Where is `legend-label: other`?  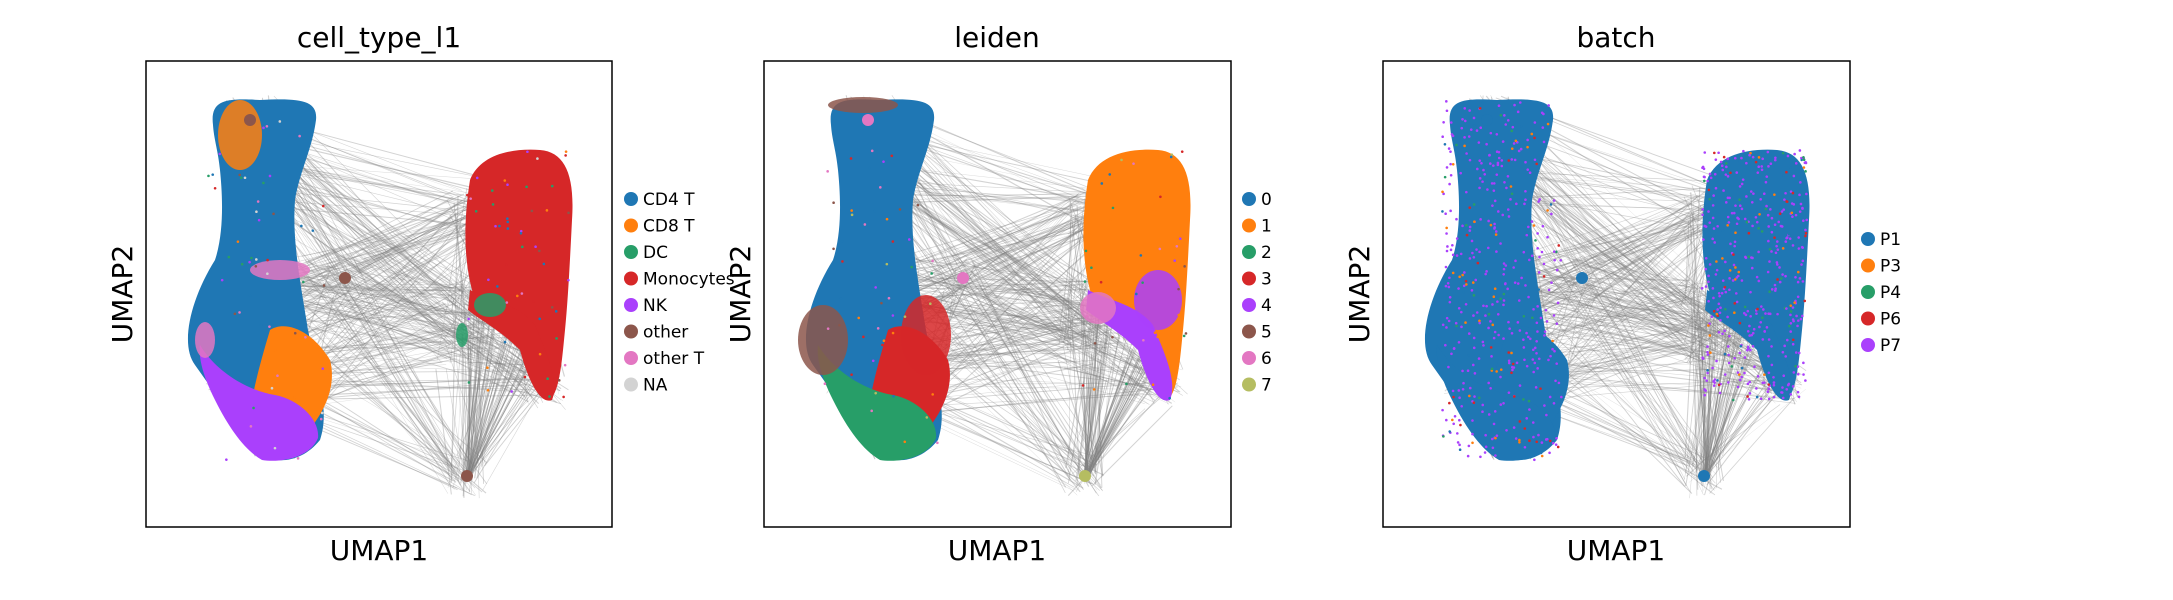
legend-label: other is located at coordinates (665, 333).